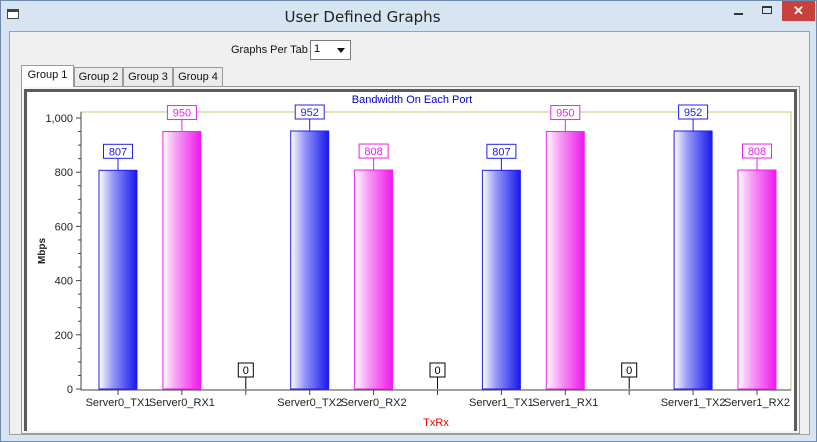 The width and height of the screenshot is (817, 442). I want to click on graphs-per-tab-label: Graphs Per Tab, so click(269, 50).